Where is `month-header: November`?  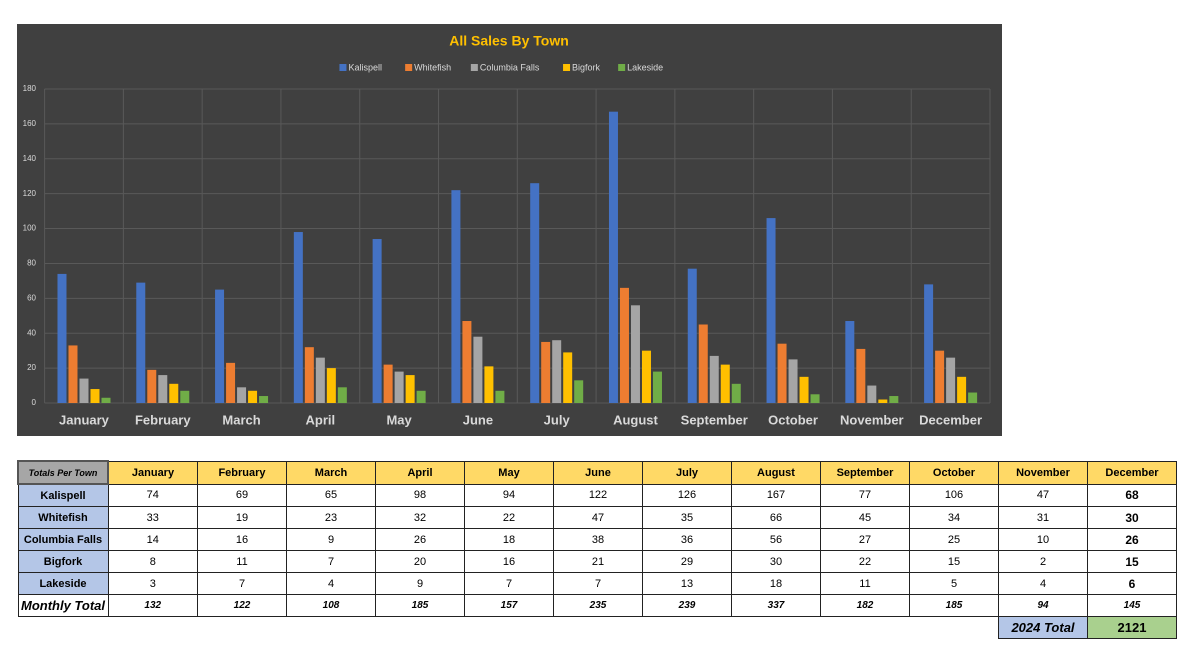
month-header: November is located at coordinates (1043, 472).